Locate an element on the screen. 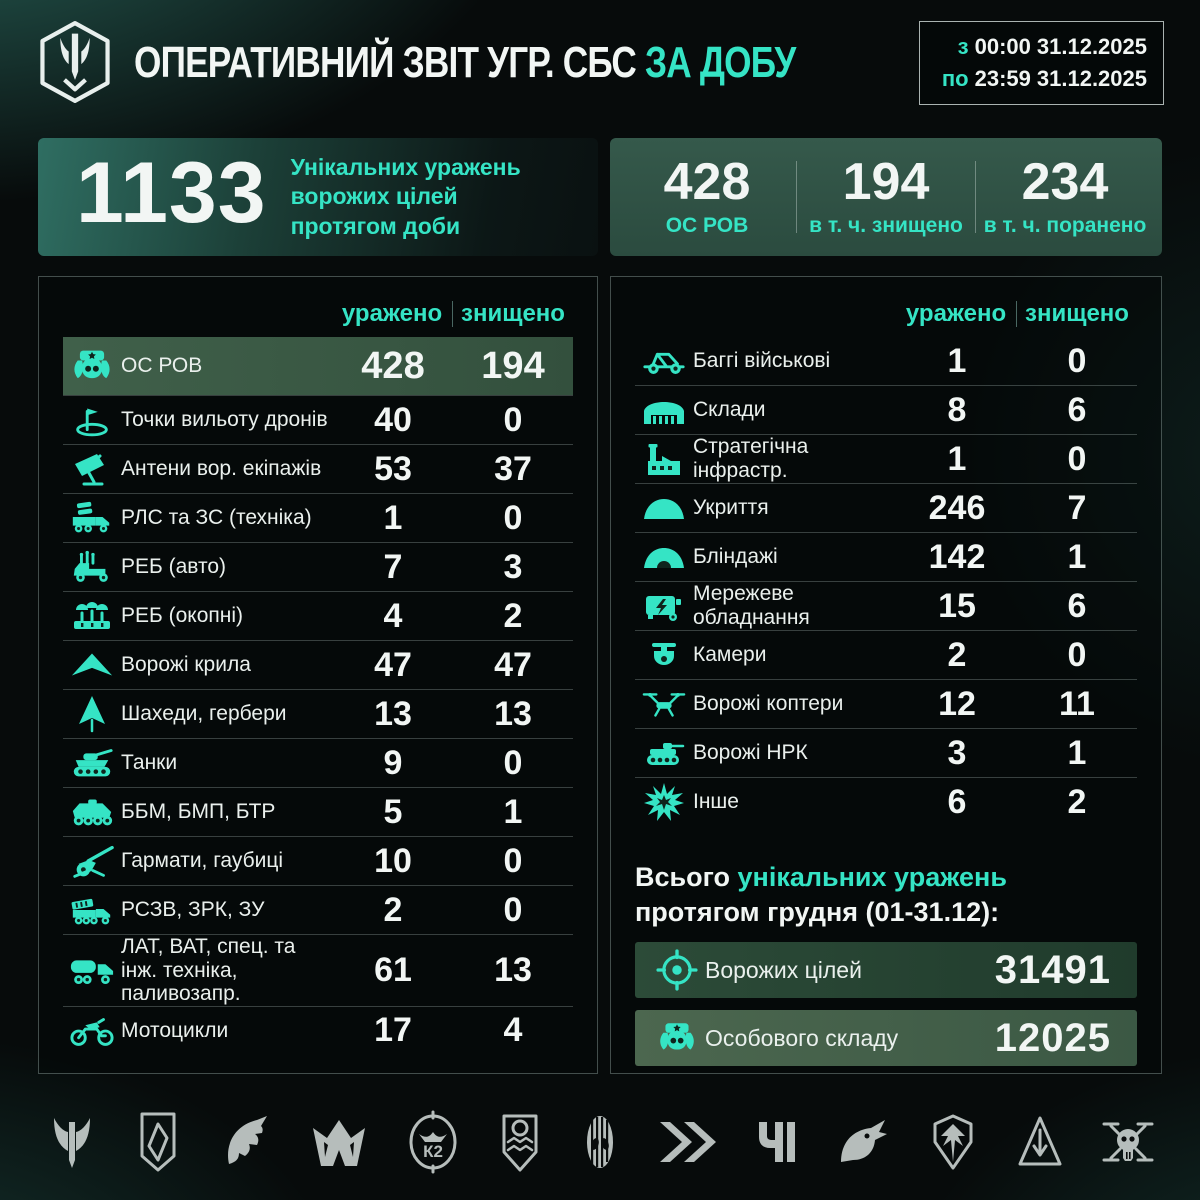 This screenshot has width=1200, height=1200. row-destroyed-value: 194 is located at coordinates (513, 365).